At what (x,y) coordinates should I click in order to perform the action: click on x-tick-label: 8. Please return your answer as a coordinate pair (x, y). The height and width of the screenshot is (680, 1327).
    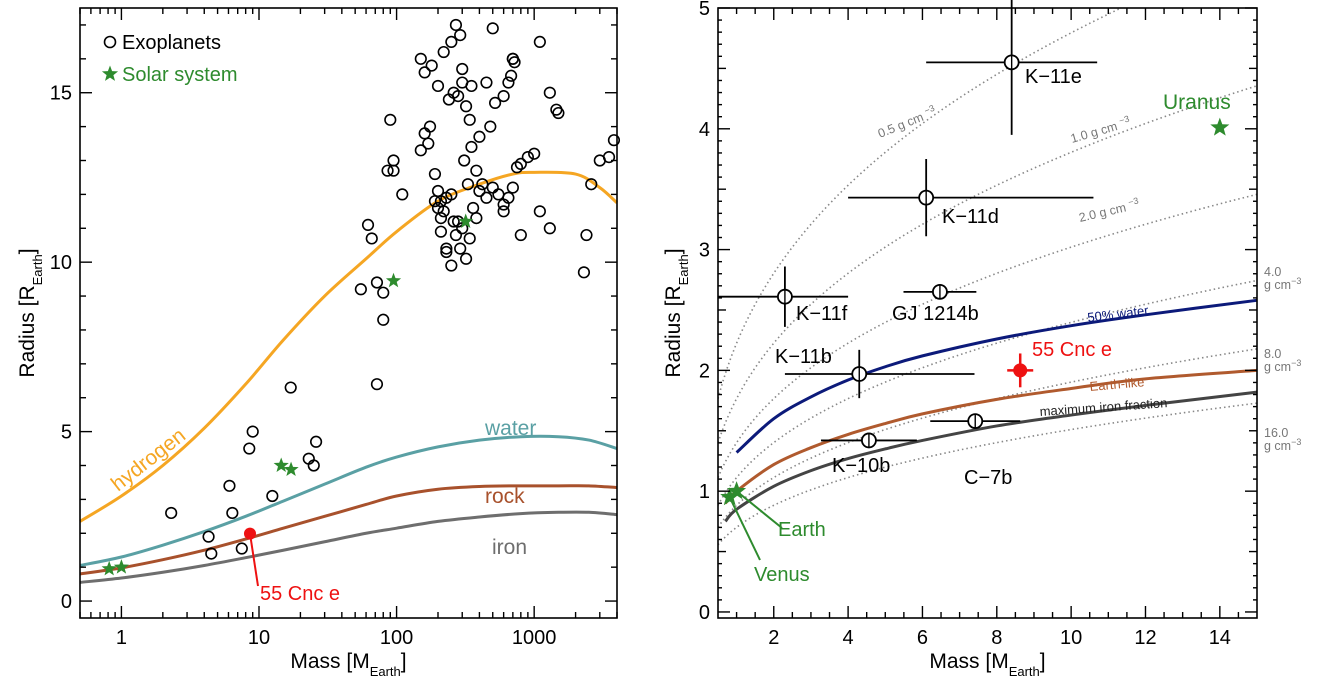
    Looking at the image, I should click on (996, 638).